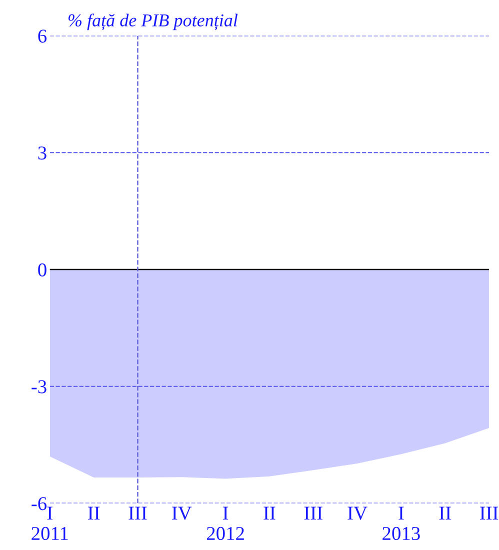 The width and height of the screenshot is (499, 550). Describe the element at coordinates (39, 387) in the screenshot. I see `y-tick-label: -3` at that location.